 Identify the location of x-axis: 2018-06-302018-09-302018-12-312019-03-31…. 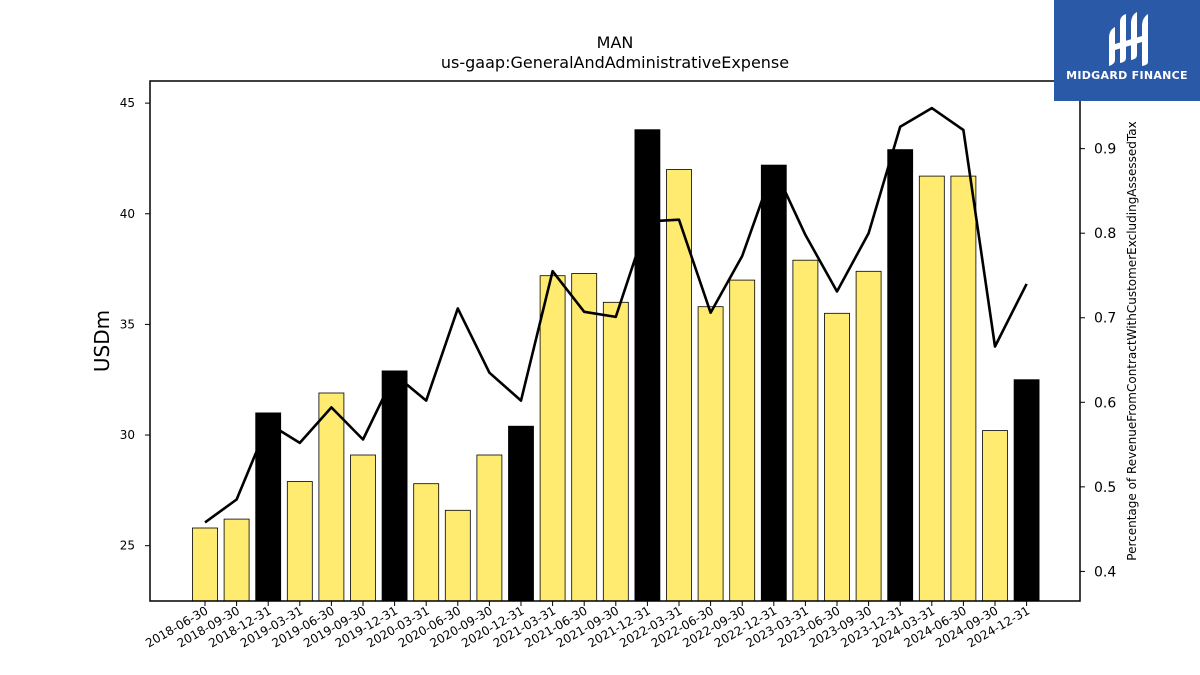
(587, 625).